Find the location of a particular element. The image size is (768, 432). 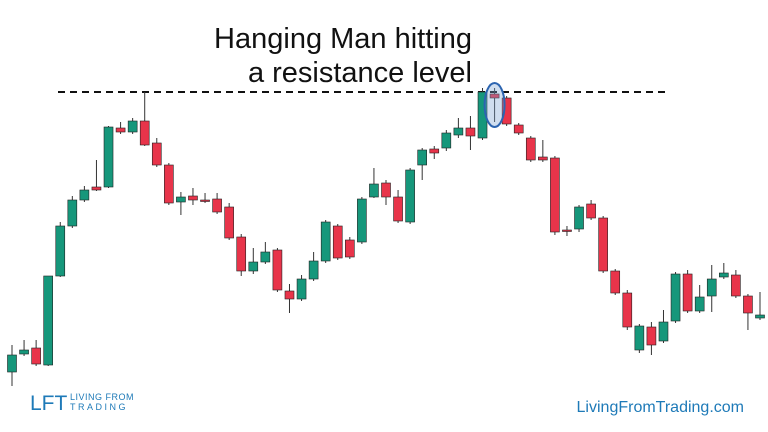

logo-text: TRADING is located at coordinates (99, 407).